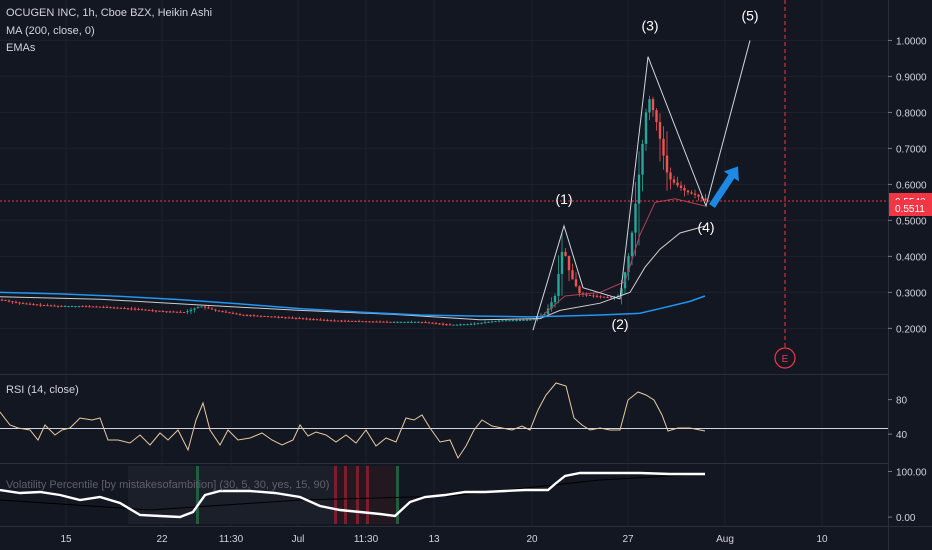 The height and width of the screenshot is (550, 932). Describe the element at coordinates (444, 539) in the screenshot. I see `time-axis: 15 22 11:30 Jul 11:30 13 20 27 Aug 10` at that location.